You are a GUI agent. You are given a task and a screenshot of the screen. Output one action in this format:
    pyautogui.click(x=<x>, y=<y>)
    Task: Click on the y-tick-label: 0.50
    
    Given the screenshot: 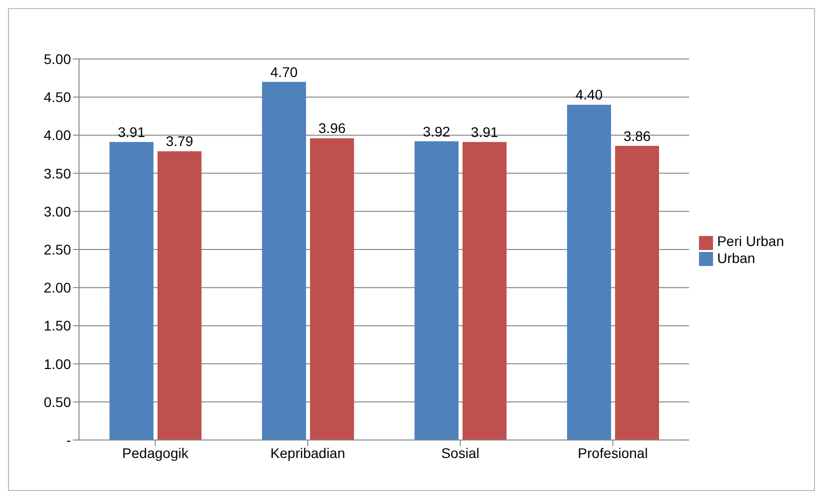 What is the action you would take?
    pyautogui.click(x=58, y=402)
    